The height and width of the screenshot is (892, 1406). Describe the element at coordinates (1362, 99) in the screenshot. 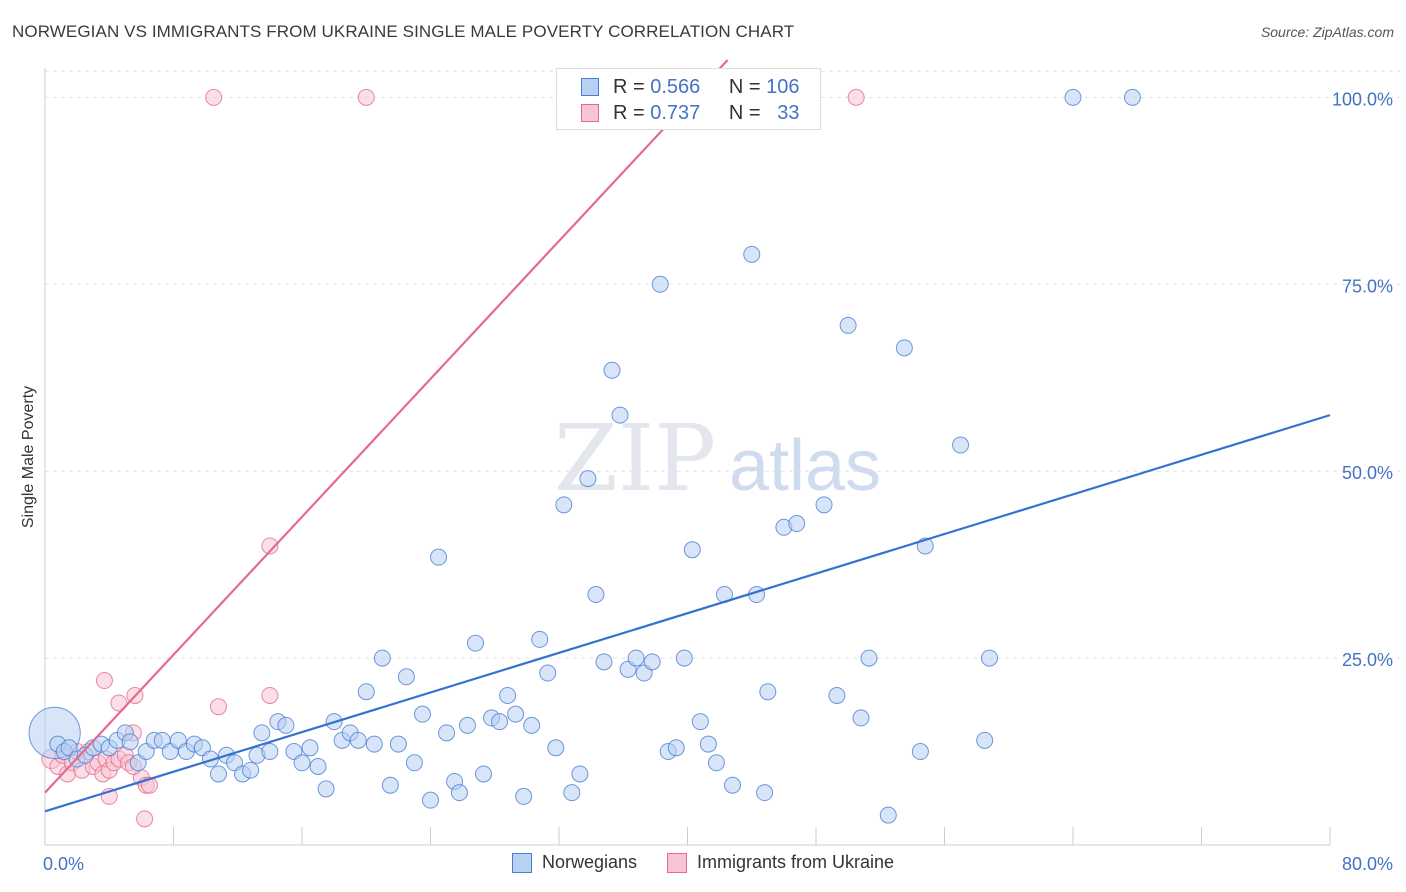

I see `y-tick-label: 100.0%` at that location.